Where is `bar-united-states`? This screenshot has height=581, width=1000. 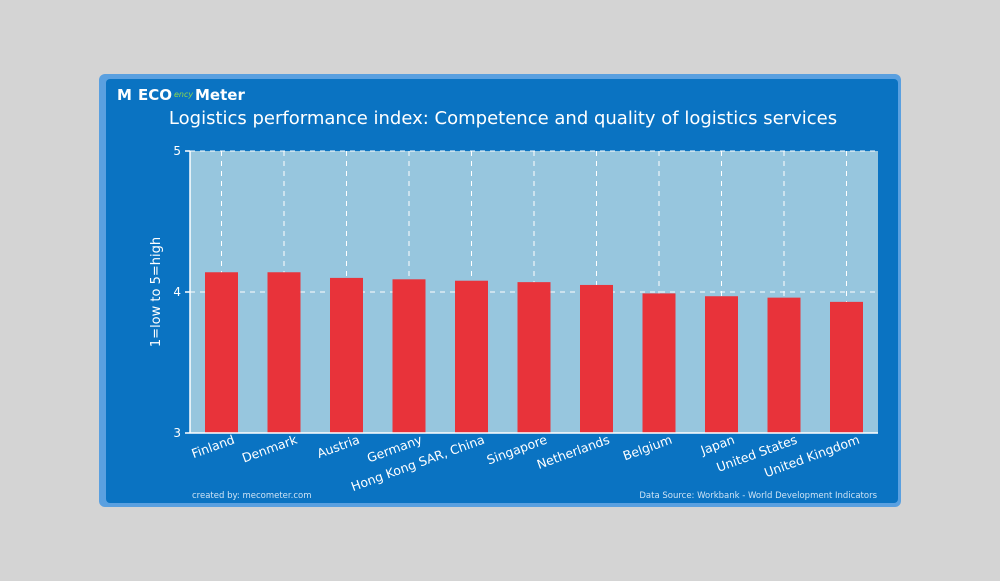
bar-united-states is located at coordinates (784, 365).